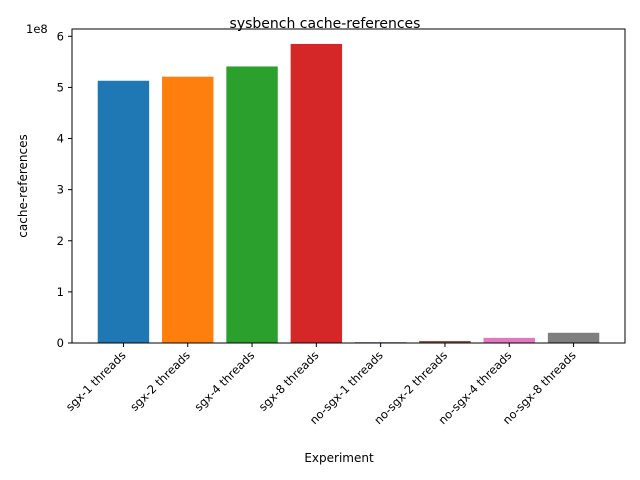 The width and height of the screenshot is (640, 480). I want to click on bar-no-sgx-8-threads, so click(573, 337).